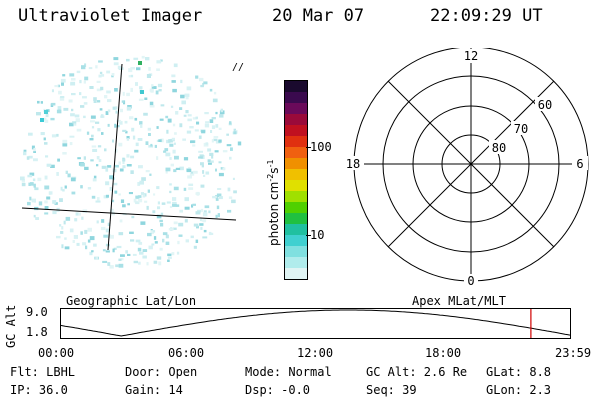 This screenshot has height=400, width=600. What do you see at coordinates (56, 353) in the screenshot?
I see `time-tick-0000: 00:00` at bounding box center [56, 353].